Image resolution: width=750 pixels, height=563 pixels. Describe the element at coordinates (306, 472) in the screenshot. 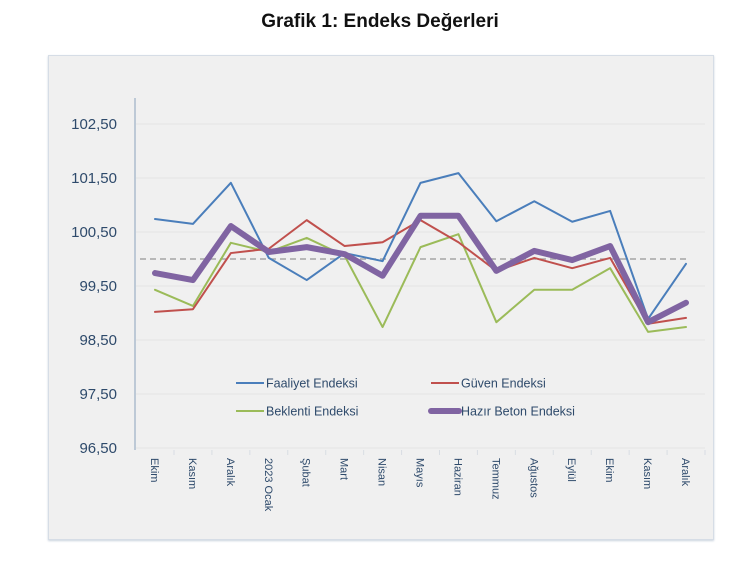

I see `x-tick-label: Şubat` at that location.